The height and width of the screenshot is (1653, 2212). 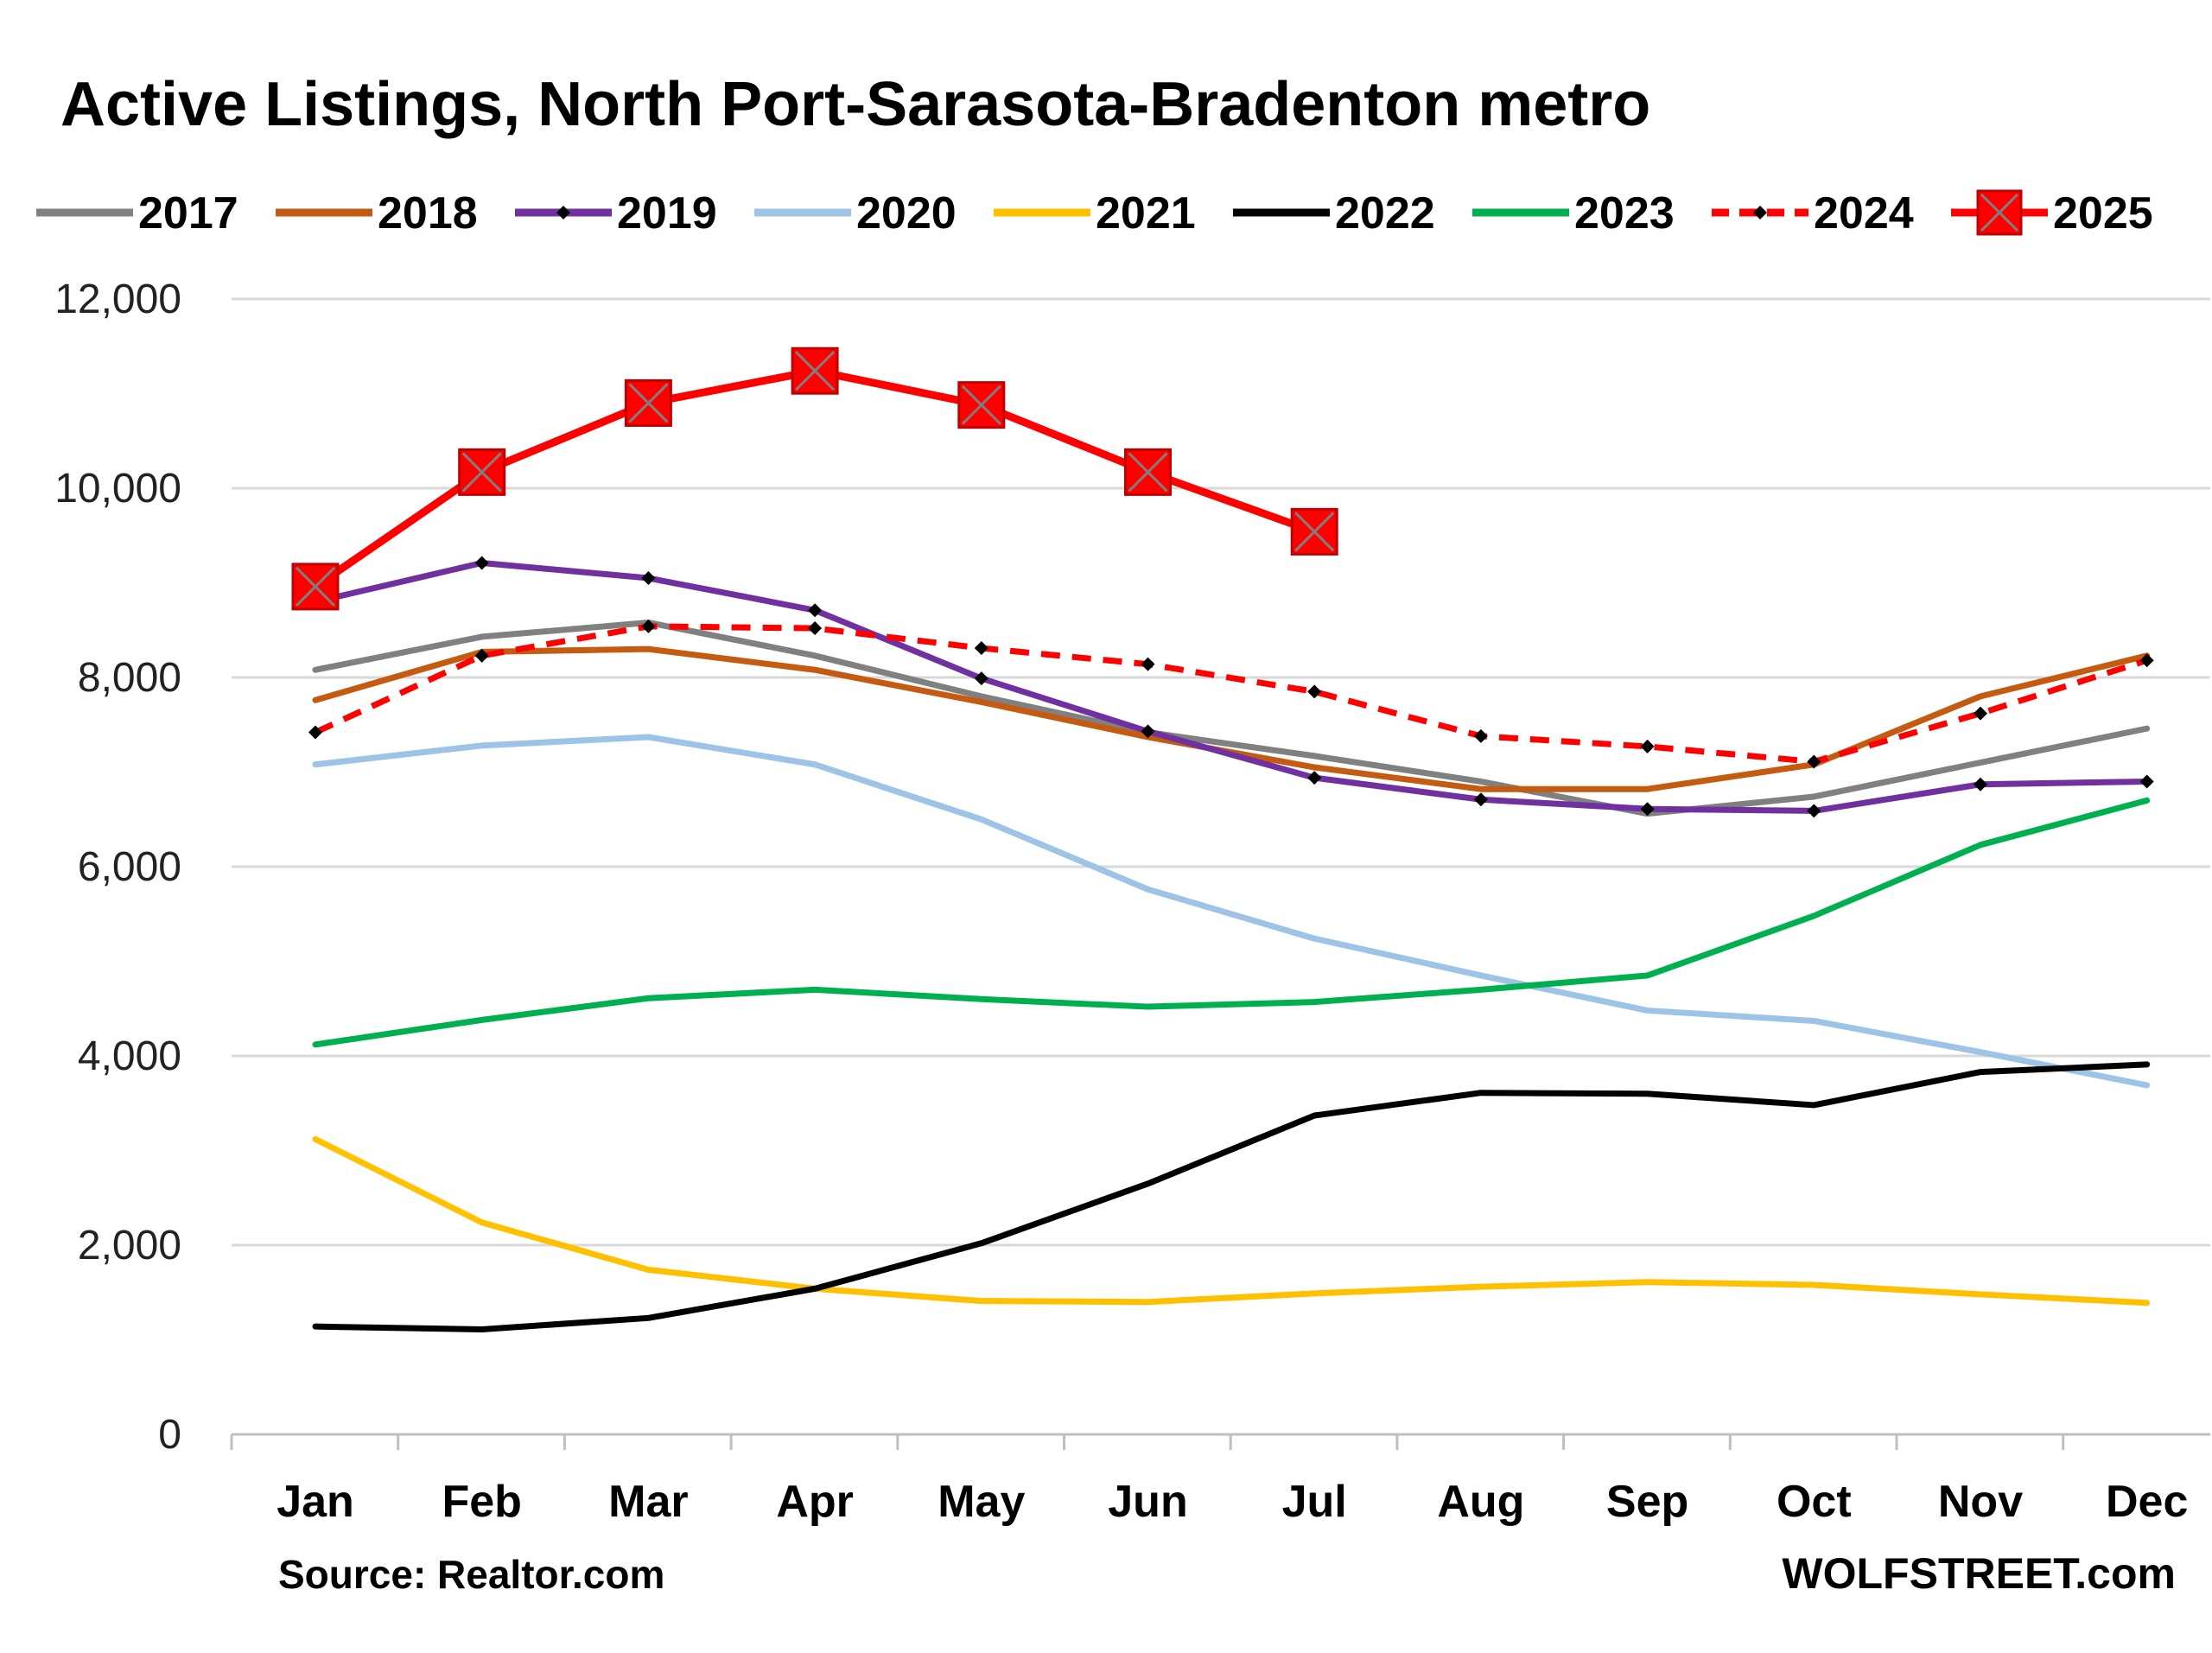 What do you see at coordinates (129, 678) in the screenshot?
I see `y-tick-label: 8,000` at bounding box center [129, 678].